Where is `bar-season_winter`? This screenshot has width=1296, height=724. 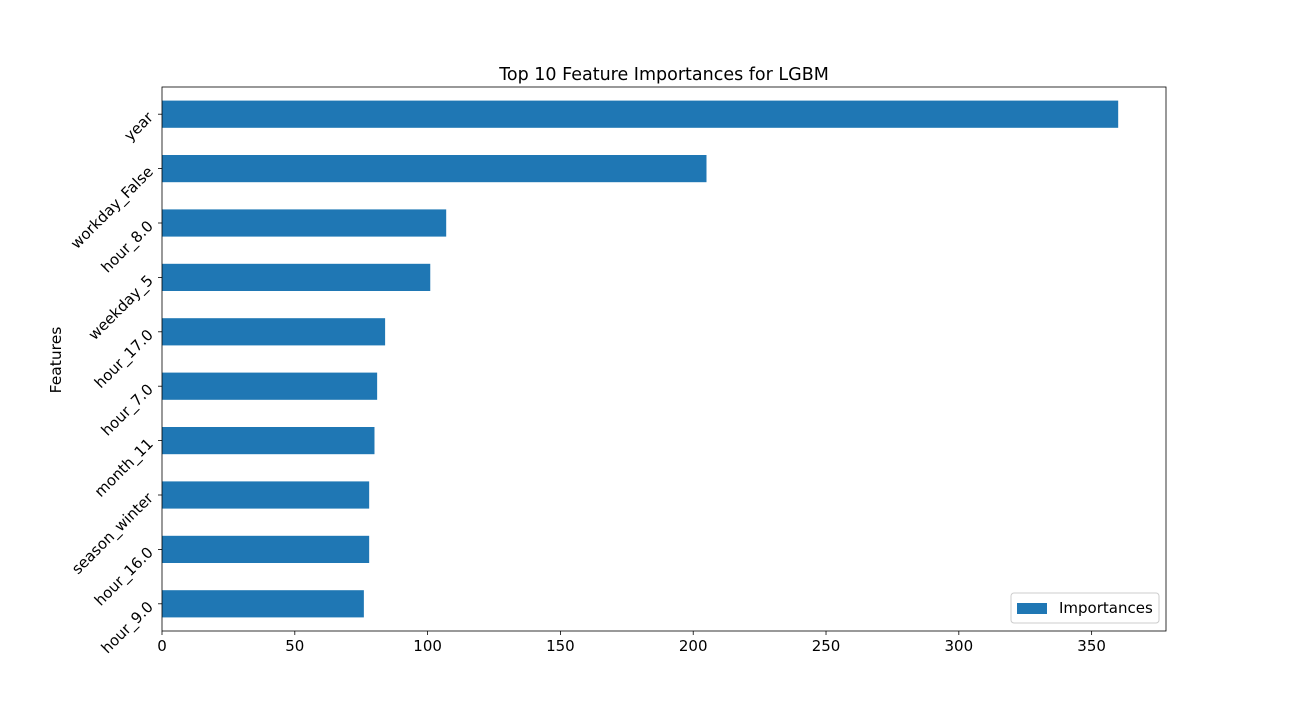 bar-season_winter is located at coordinates (266, 495).